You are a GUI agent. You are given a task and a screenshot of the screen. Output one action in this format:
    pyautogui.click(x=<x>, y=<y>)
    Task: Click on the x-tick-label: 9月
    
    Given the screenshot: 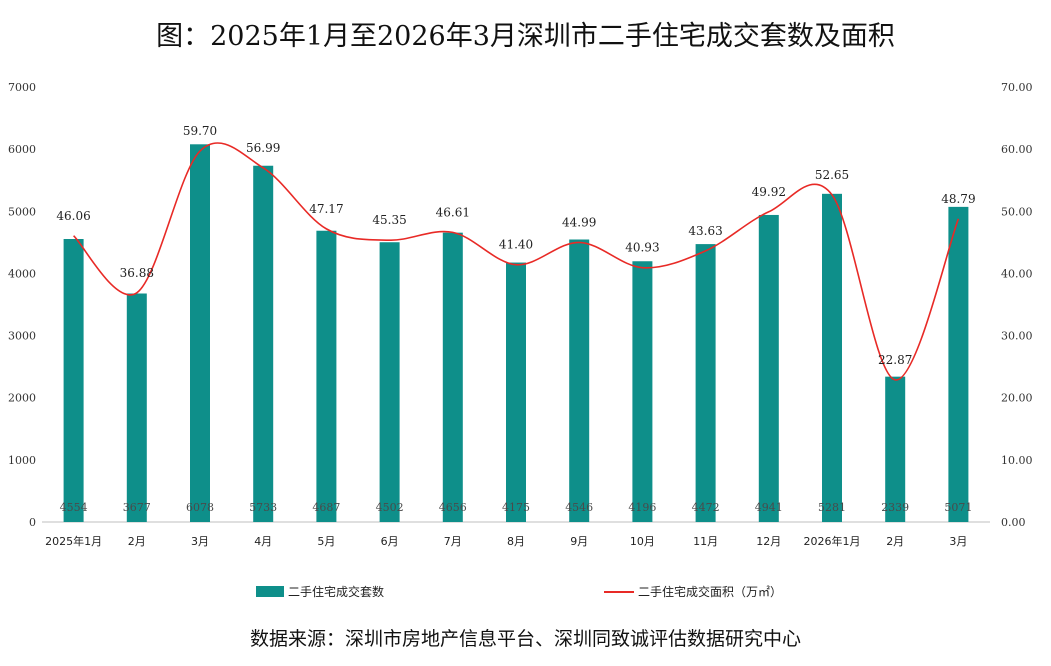 What is the action you would take?
    pyautogui.click(x=579, y=541)
    